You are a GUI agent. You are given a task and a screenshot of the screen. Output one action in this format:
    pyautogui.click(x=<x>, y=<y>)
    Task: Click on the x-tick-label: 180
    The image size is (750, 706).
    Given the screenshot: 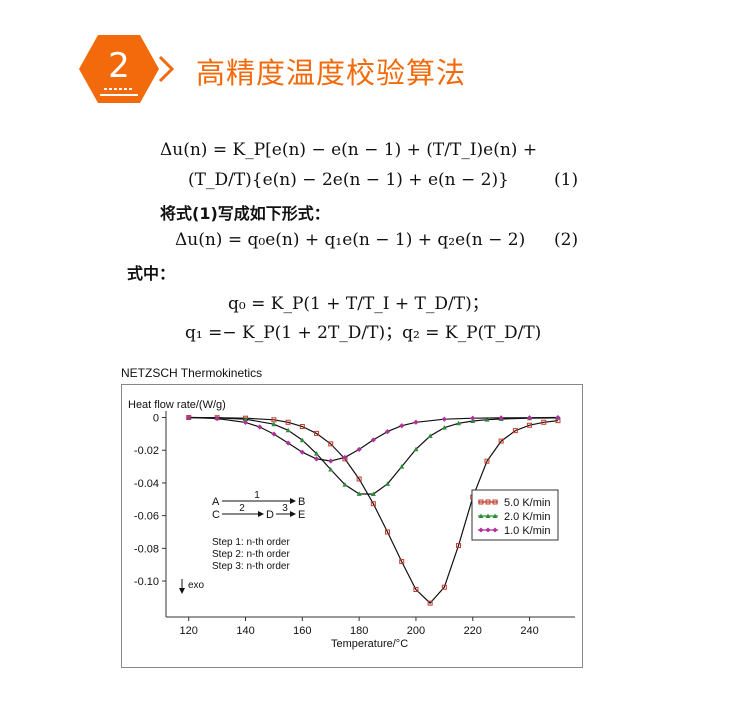 What is the action you would take?
    pyautogui.click(x=359, y=631)
    